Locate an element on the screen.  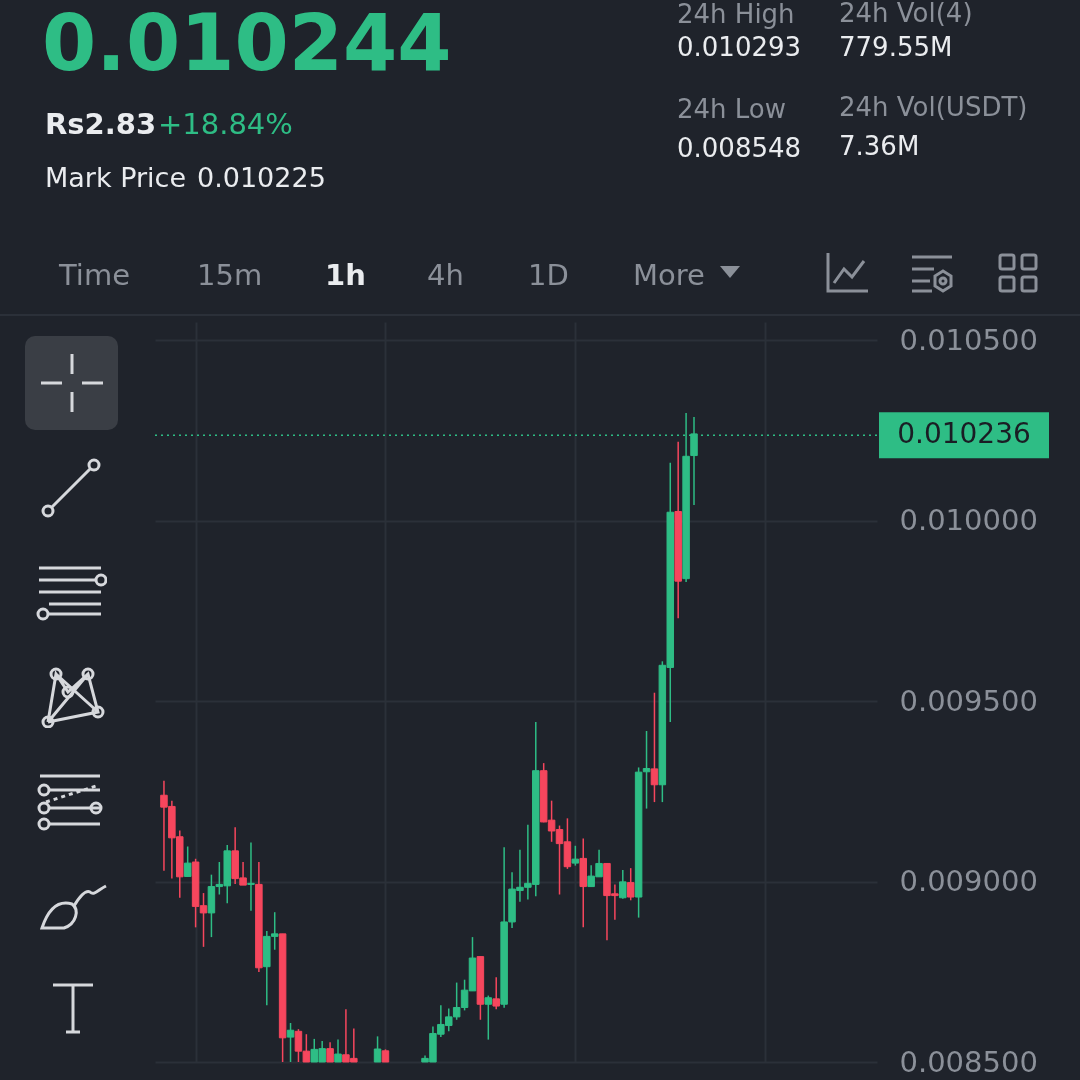
y-tick-label: 0.009000 is located at coordinates (968, 881).